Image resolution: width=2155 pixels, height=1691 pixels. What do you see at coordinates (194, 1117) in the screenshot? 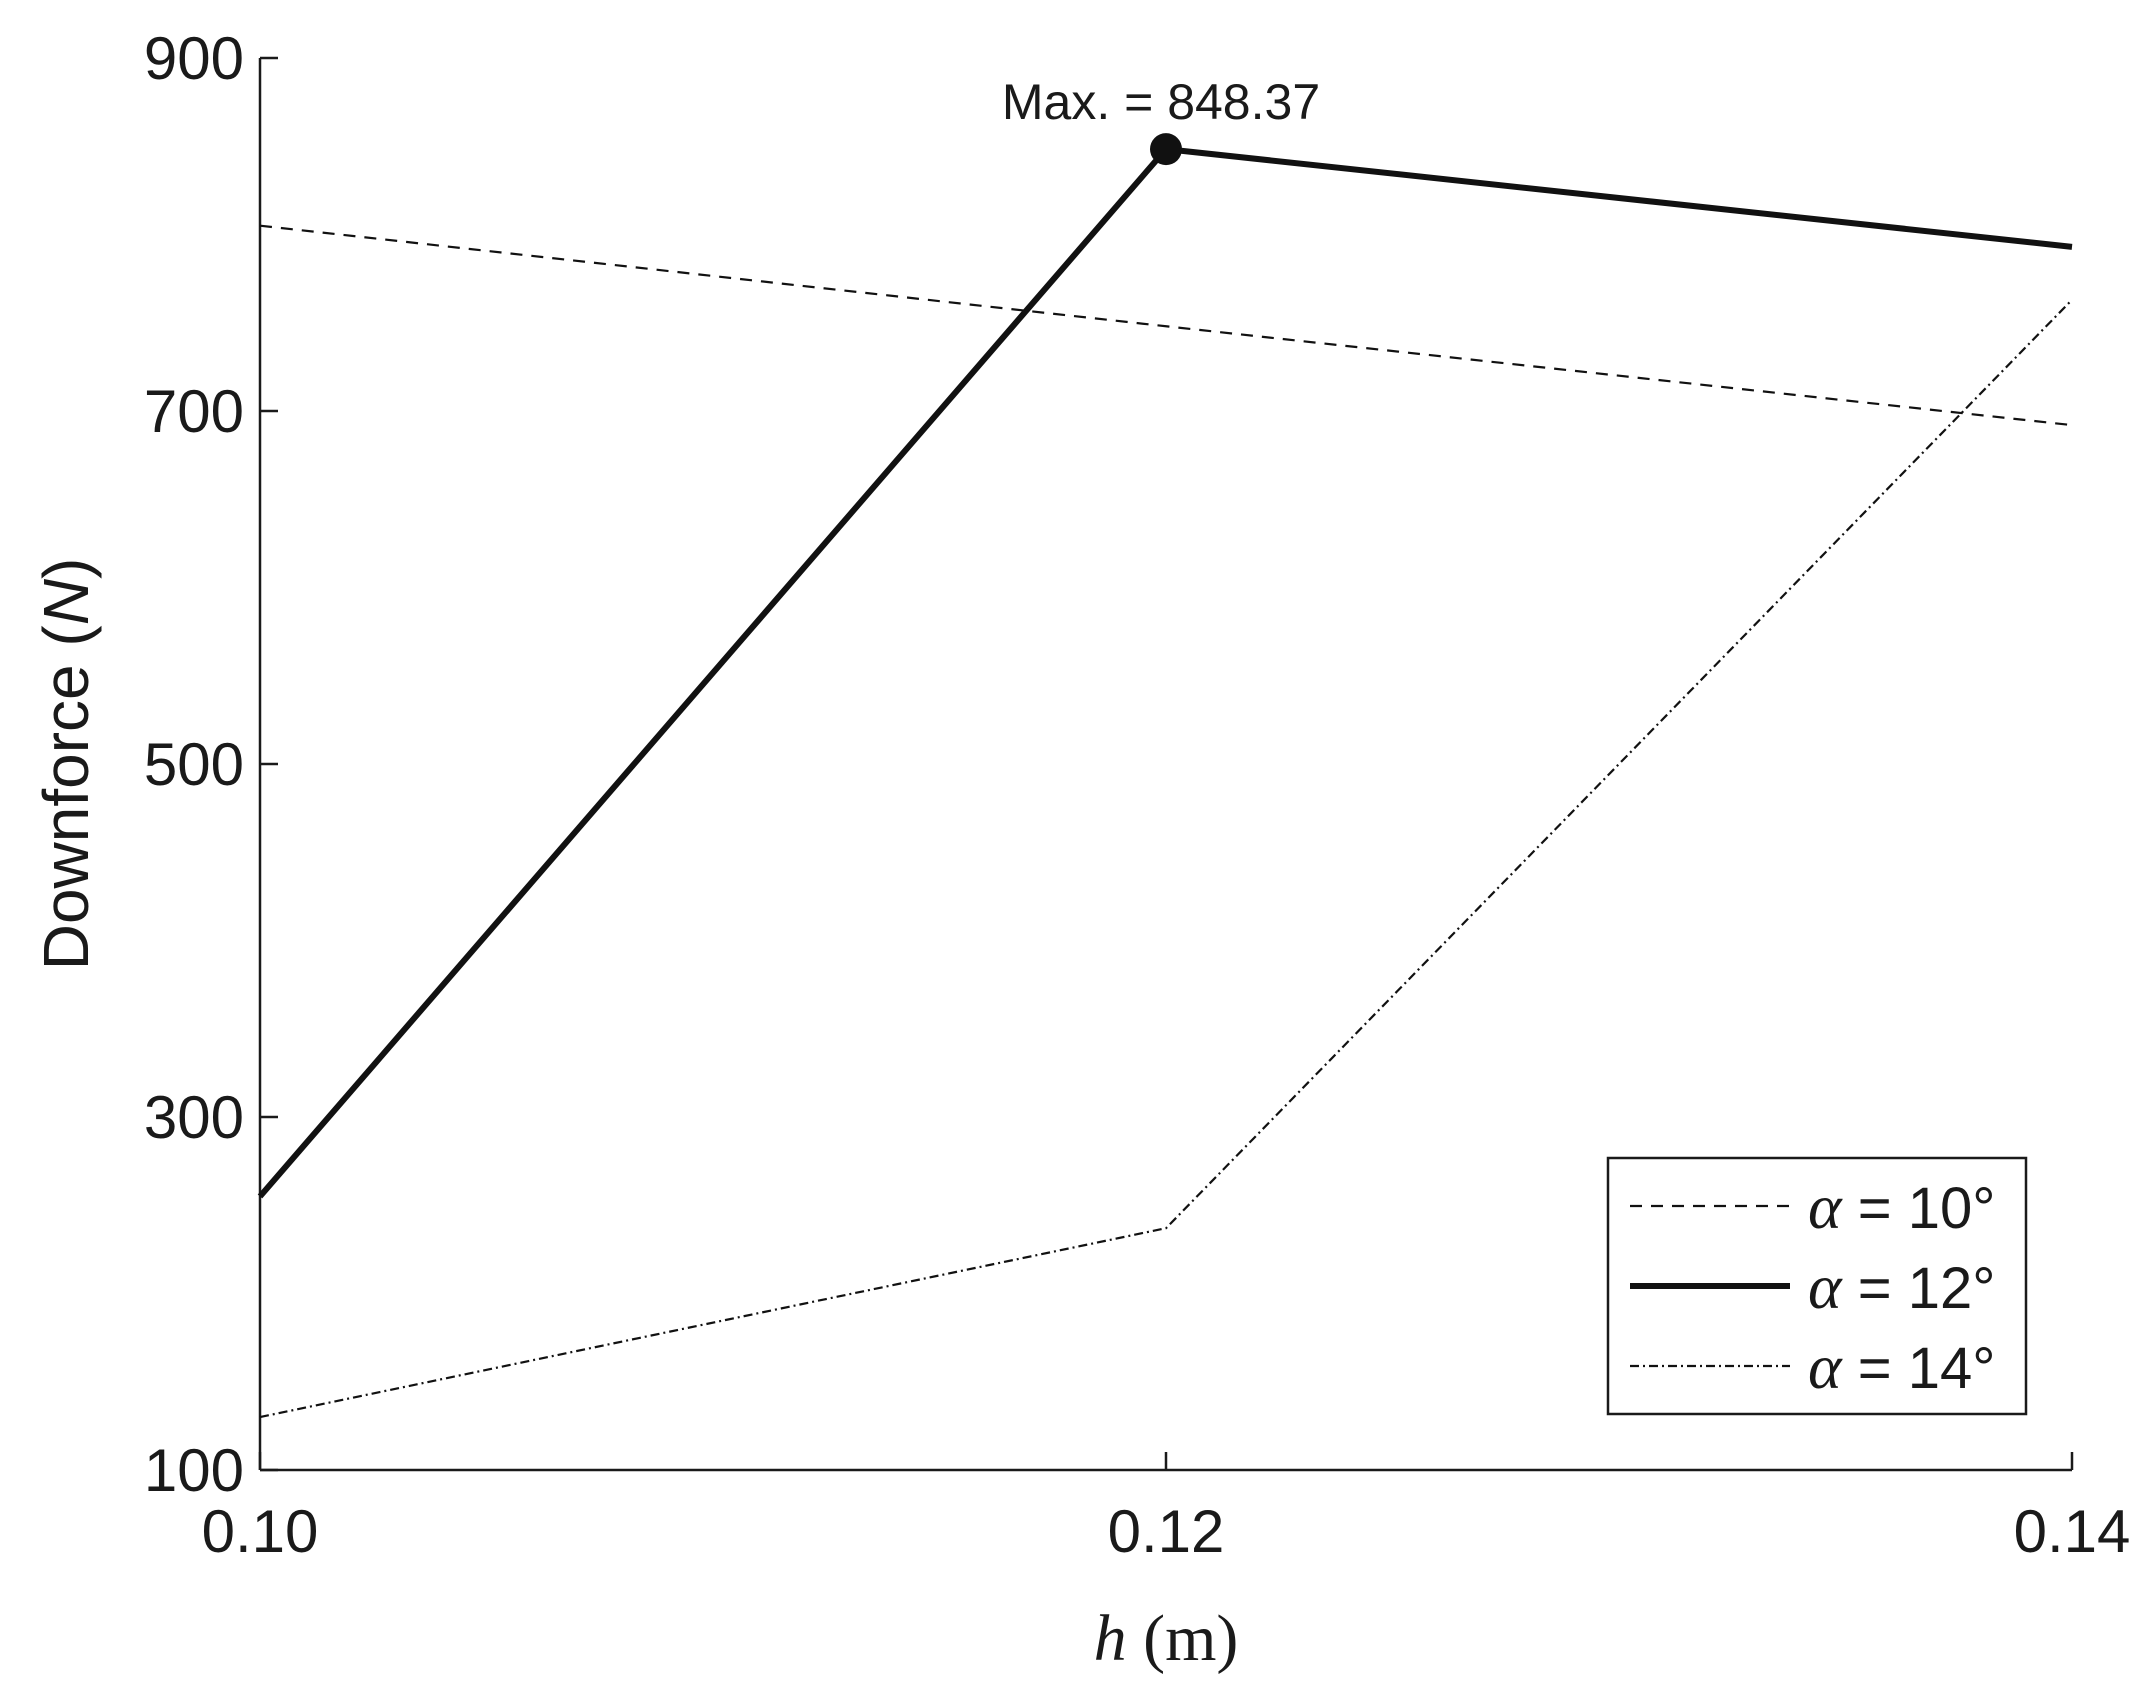
I see `y-tick-label: 300` at bounding box center [194, 1117].